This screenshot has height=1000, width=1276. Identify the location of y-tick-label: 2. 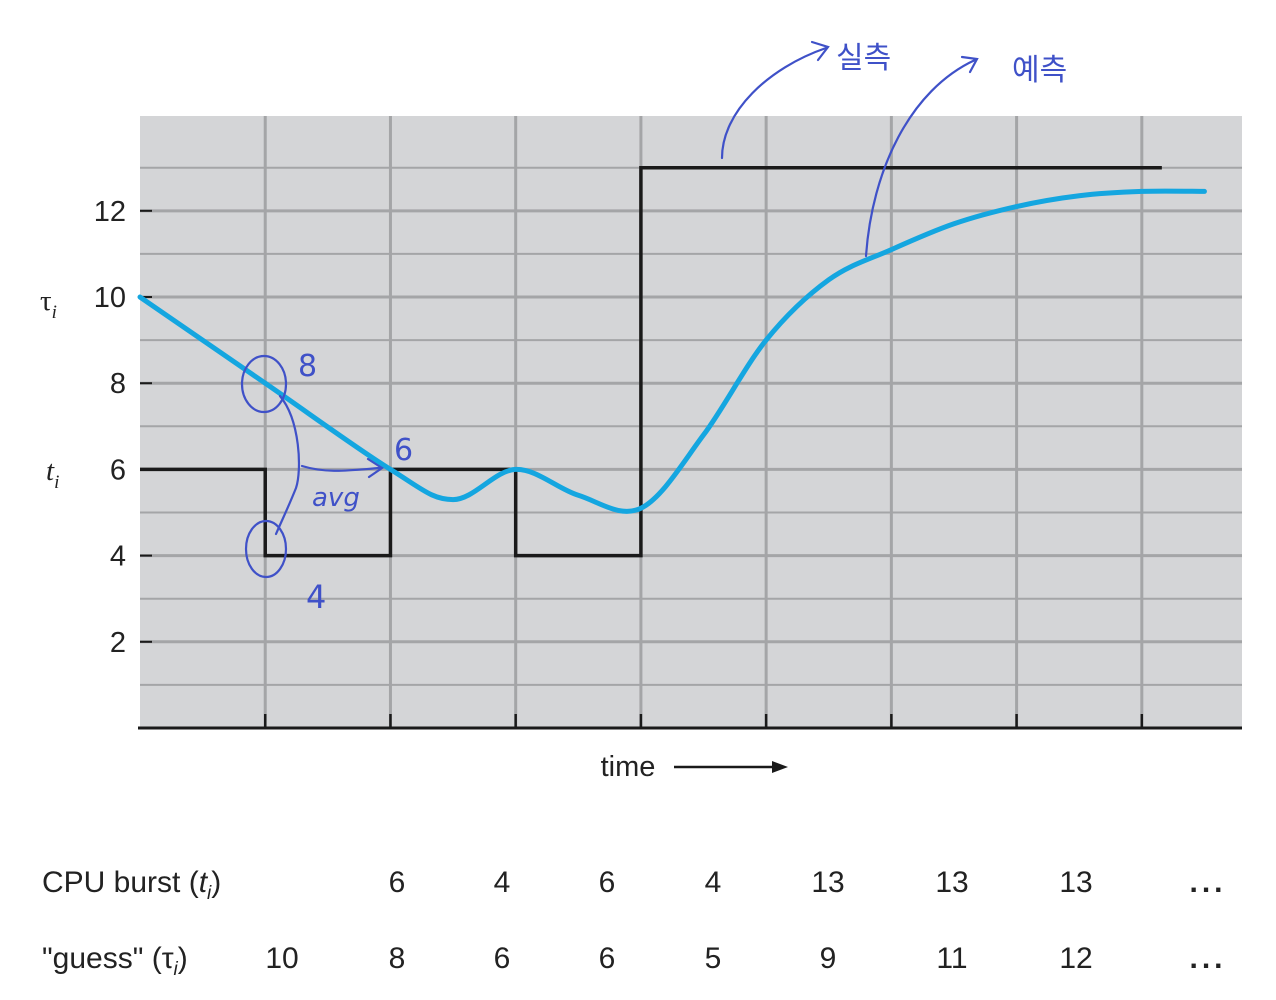
(118, 643).